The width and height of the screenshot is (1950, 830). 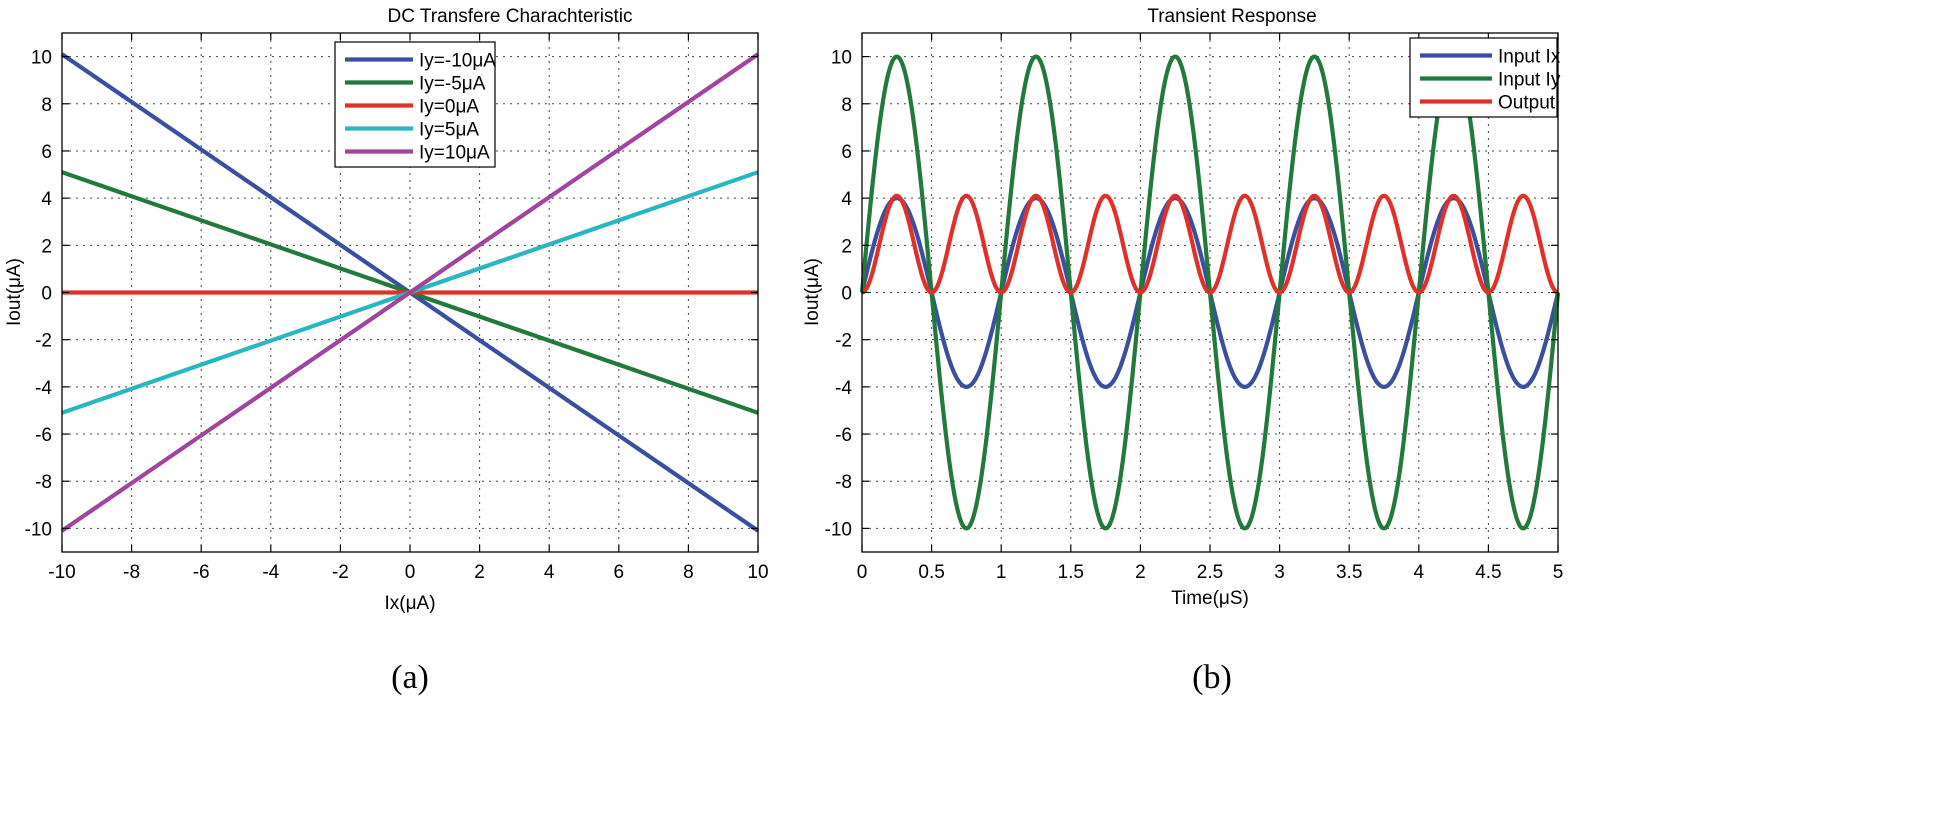 What do you see at coordinates (270, 572) in the screenshot?
I see `x-tick-label: -4` at bounding box center [270, 572].